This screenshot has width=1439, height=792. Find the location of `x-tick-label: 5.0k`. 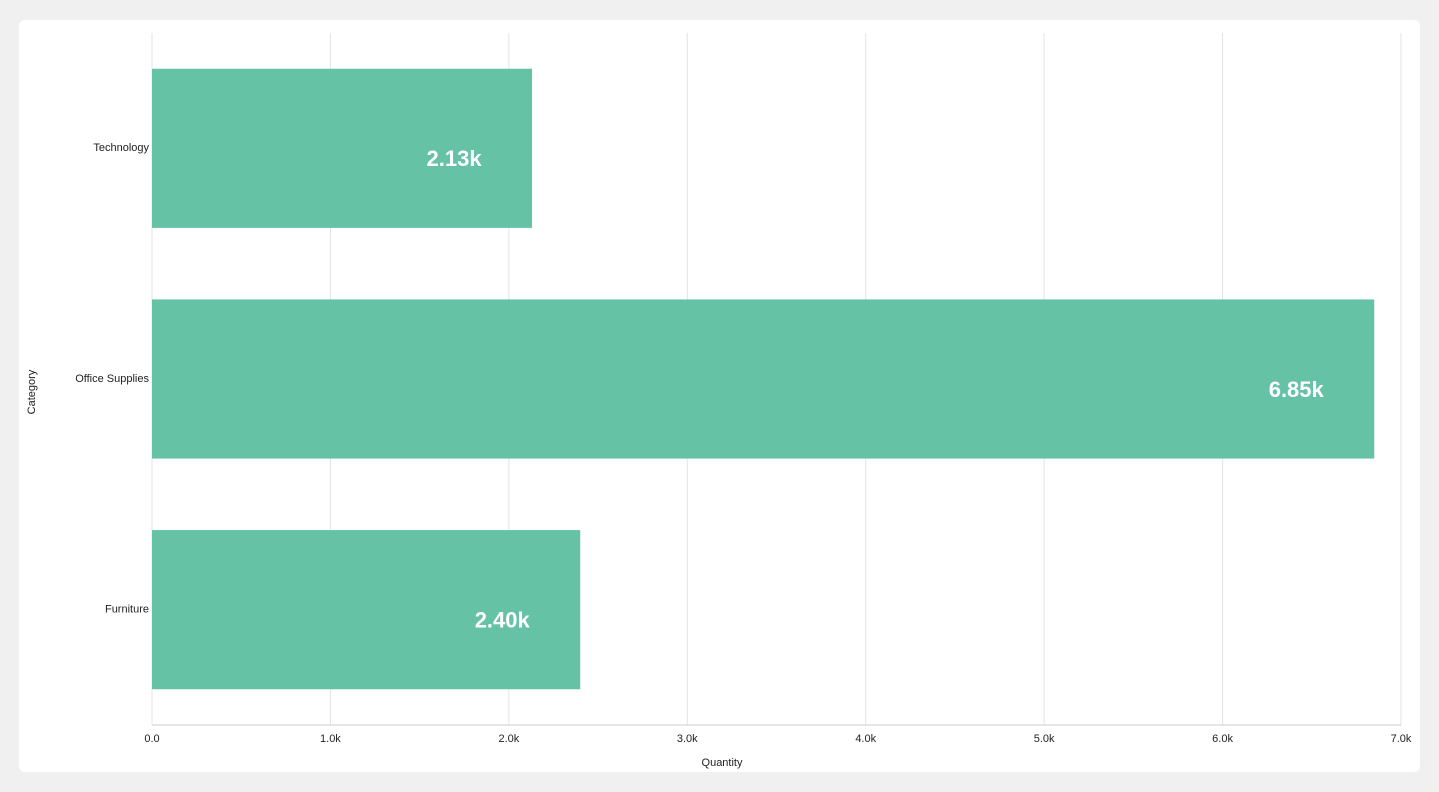

x-tick-label: 5.0k is located at coordinates (1044, 739).